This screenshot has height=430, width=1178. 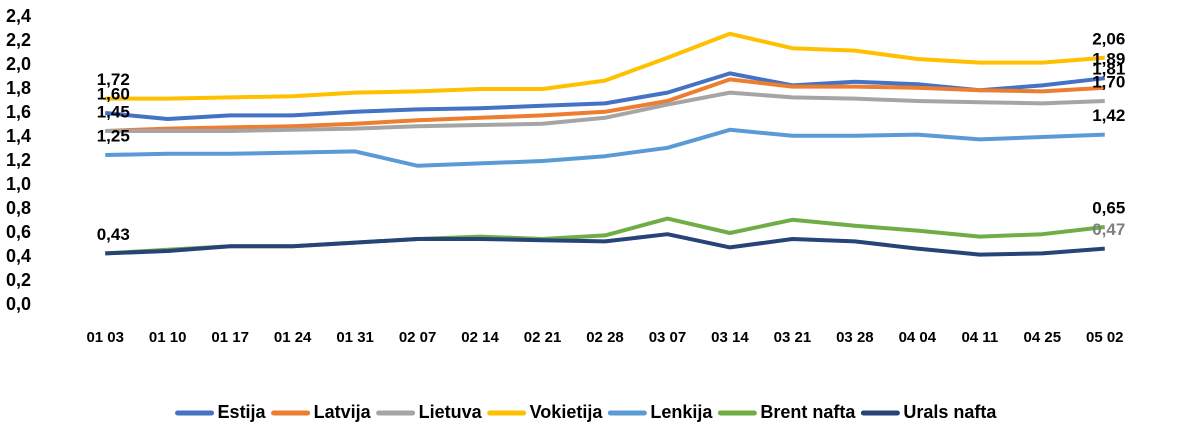 I want to click on legend-label: Vokietija, so click(x=567, y=412).